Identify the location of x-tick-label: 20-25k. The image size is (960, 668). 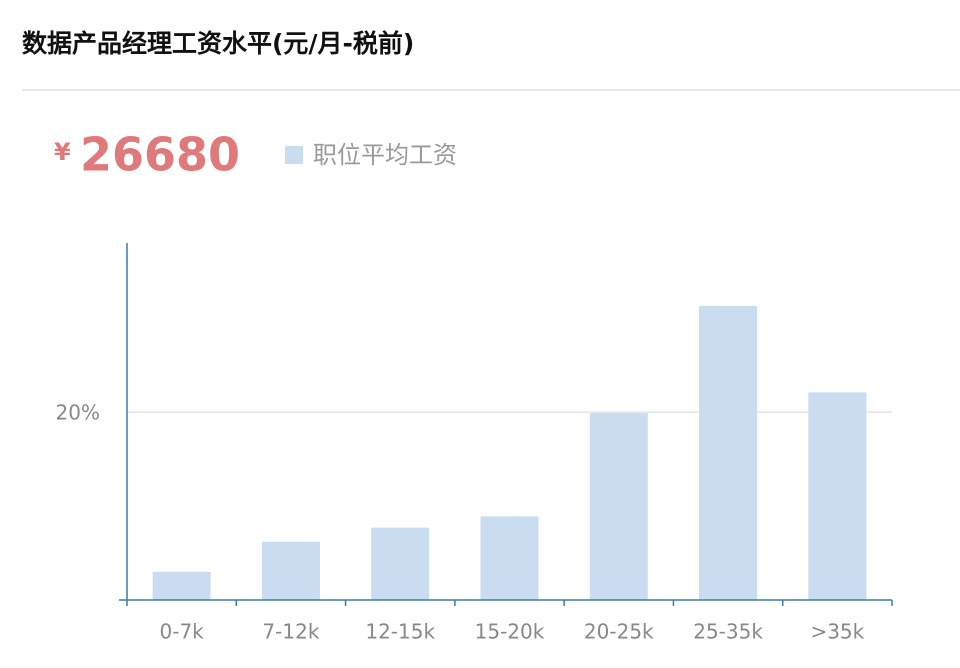
(619, 632).